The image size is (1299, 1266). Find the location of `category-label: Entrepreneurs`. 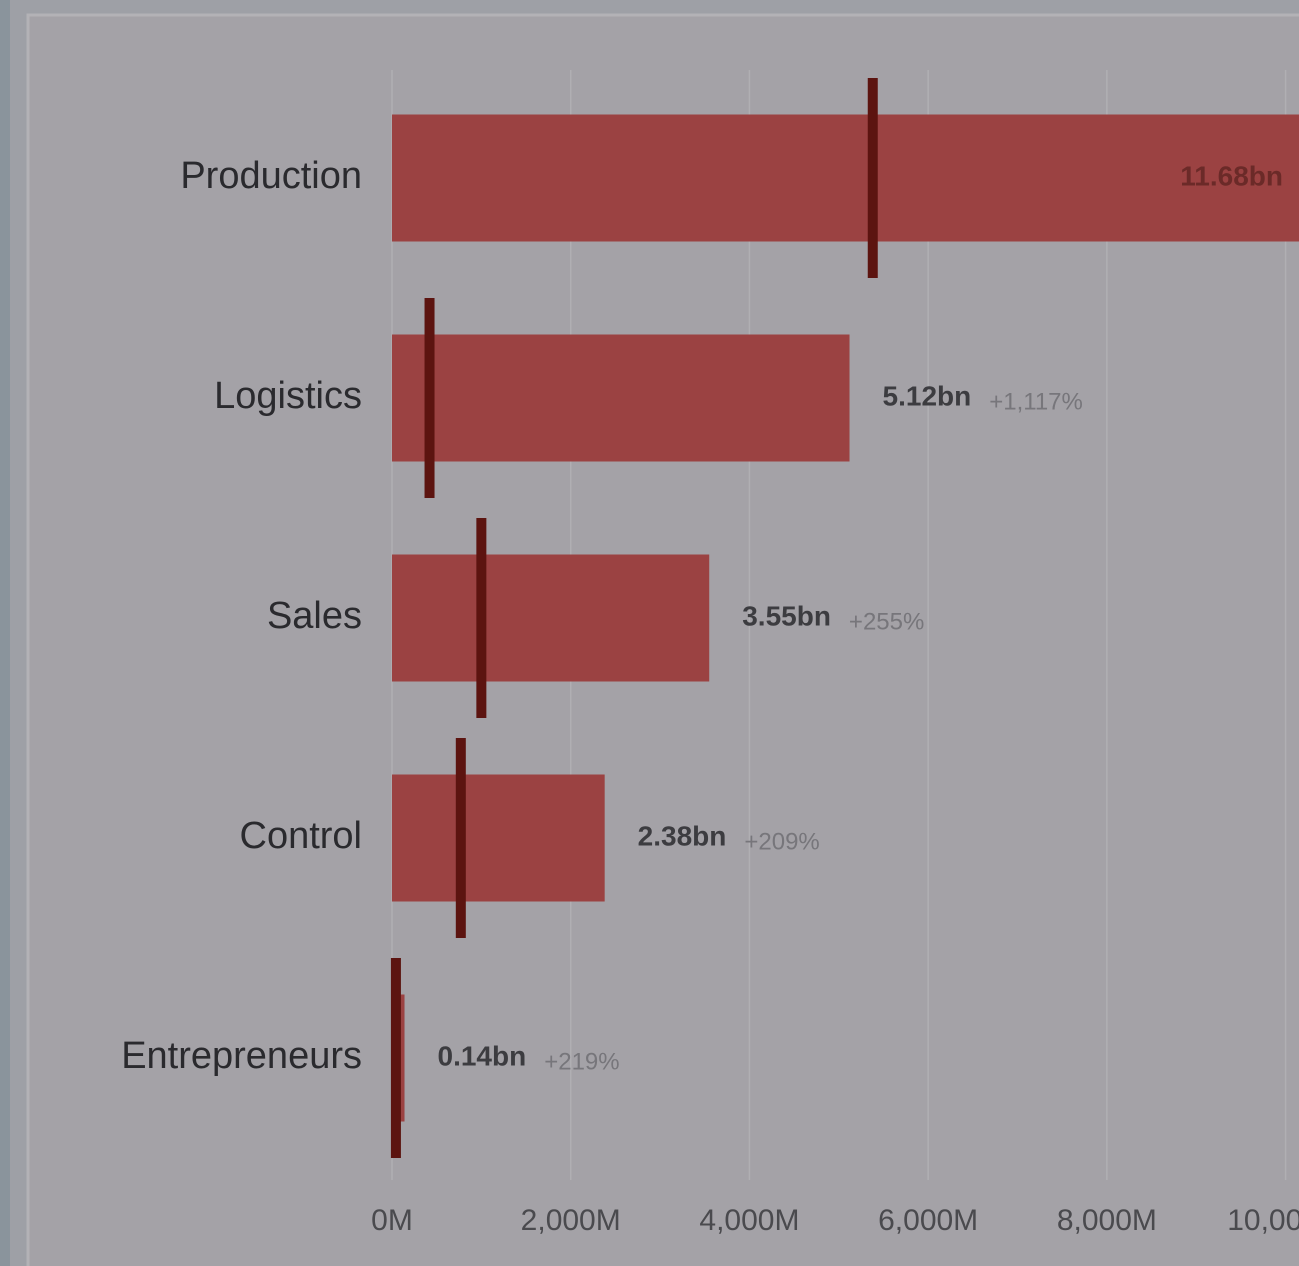

category-label: Entrepreneurs is located at coordinates (241, 1056).